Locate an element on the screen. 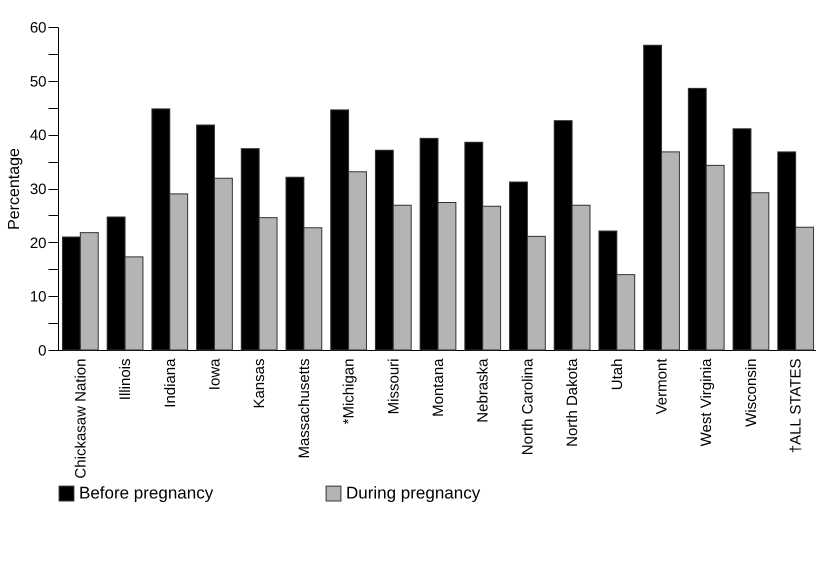  x-tick-label: North Carolina is located at coordinates (527, 407).